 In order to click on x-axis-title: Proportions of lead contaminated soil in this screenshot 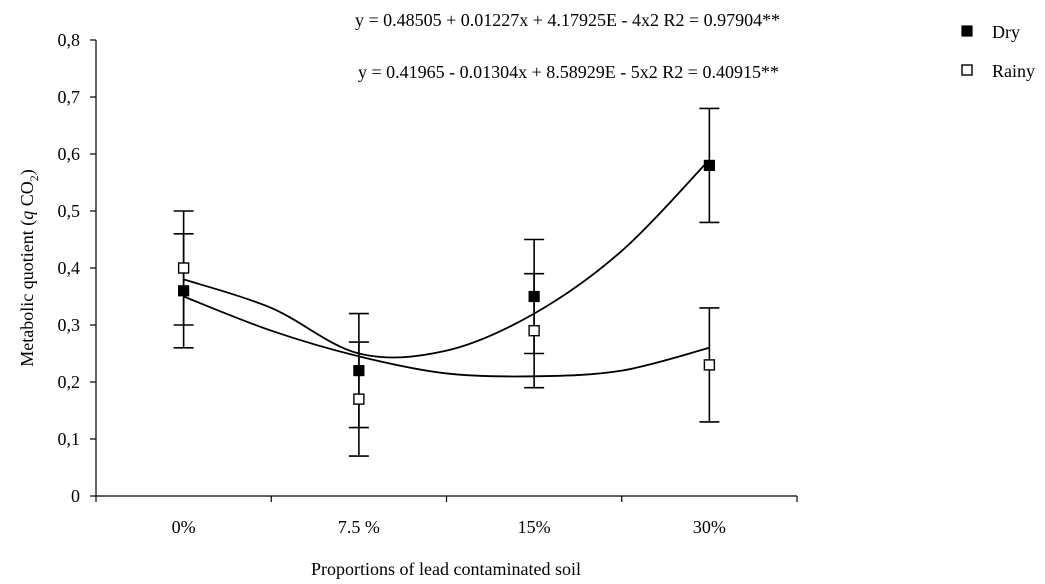, I will do `click(446, 569)`.